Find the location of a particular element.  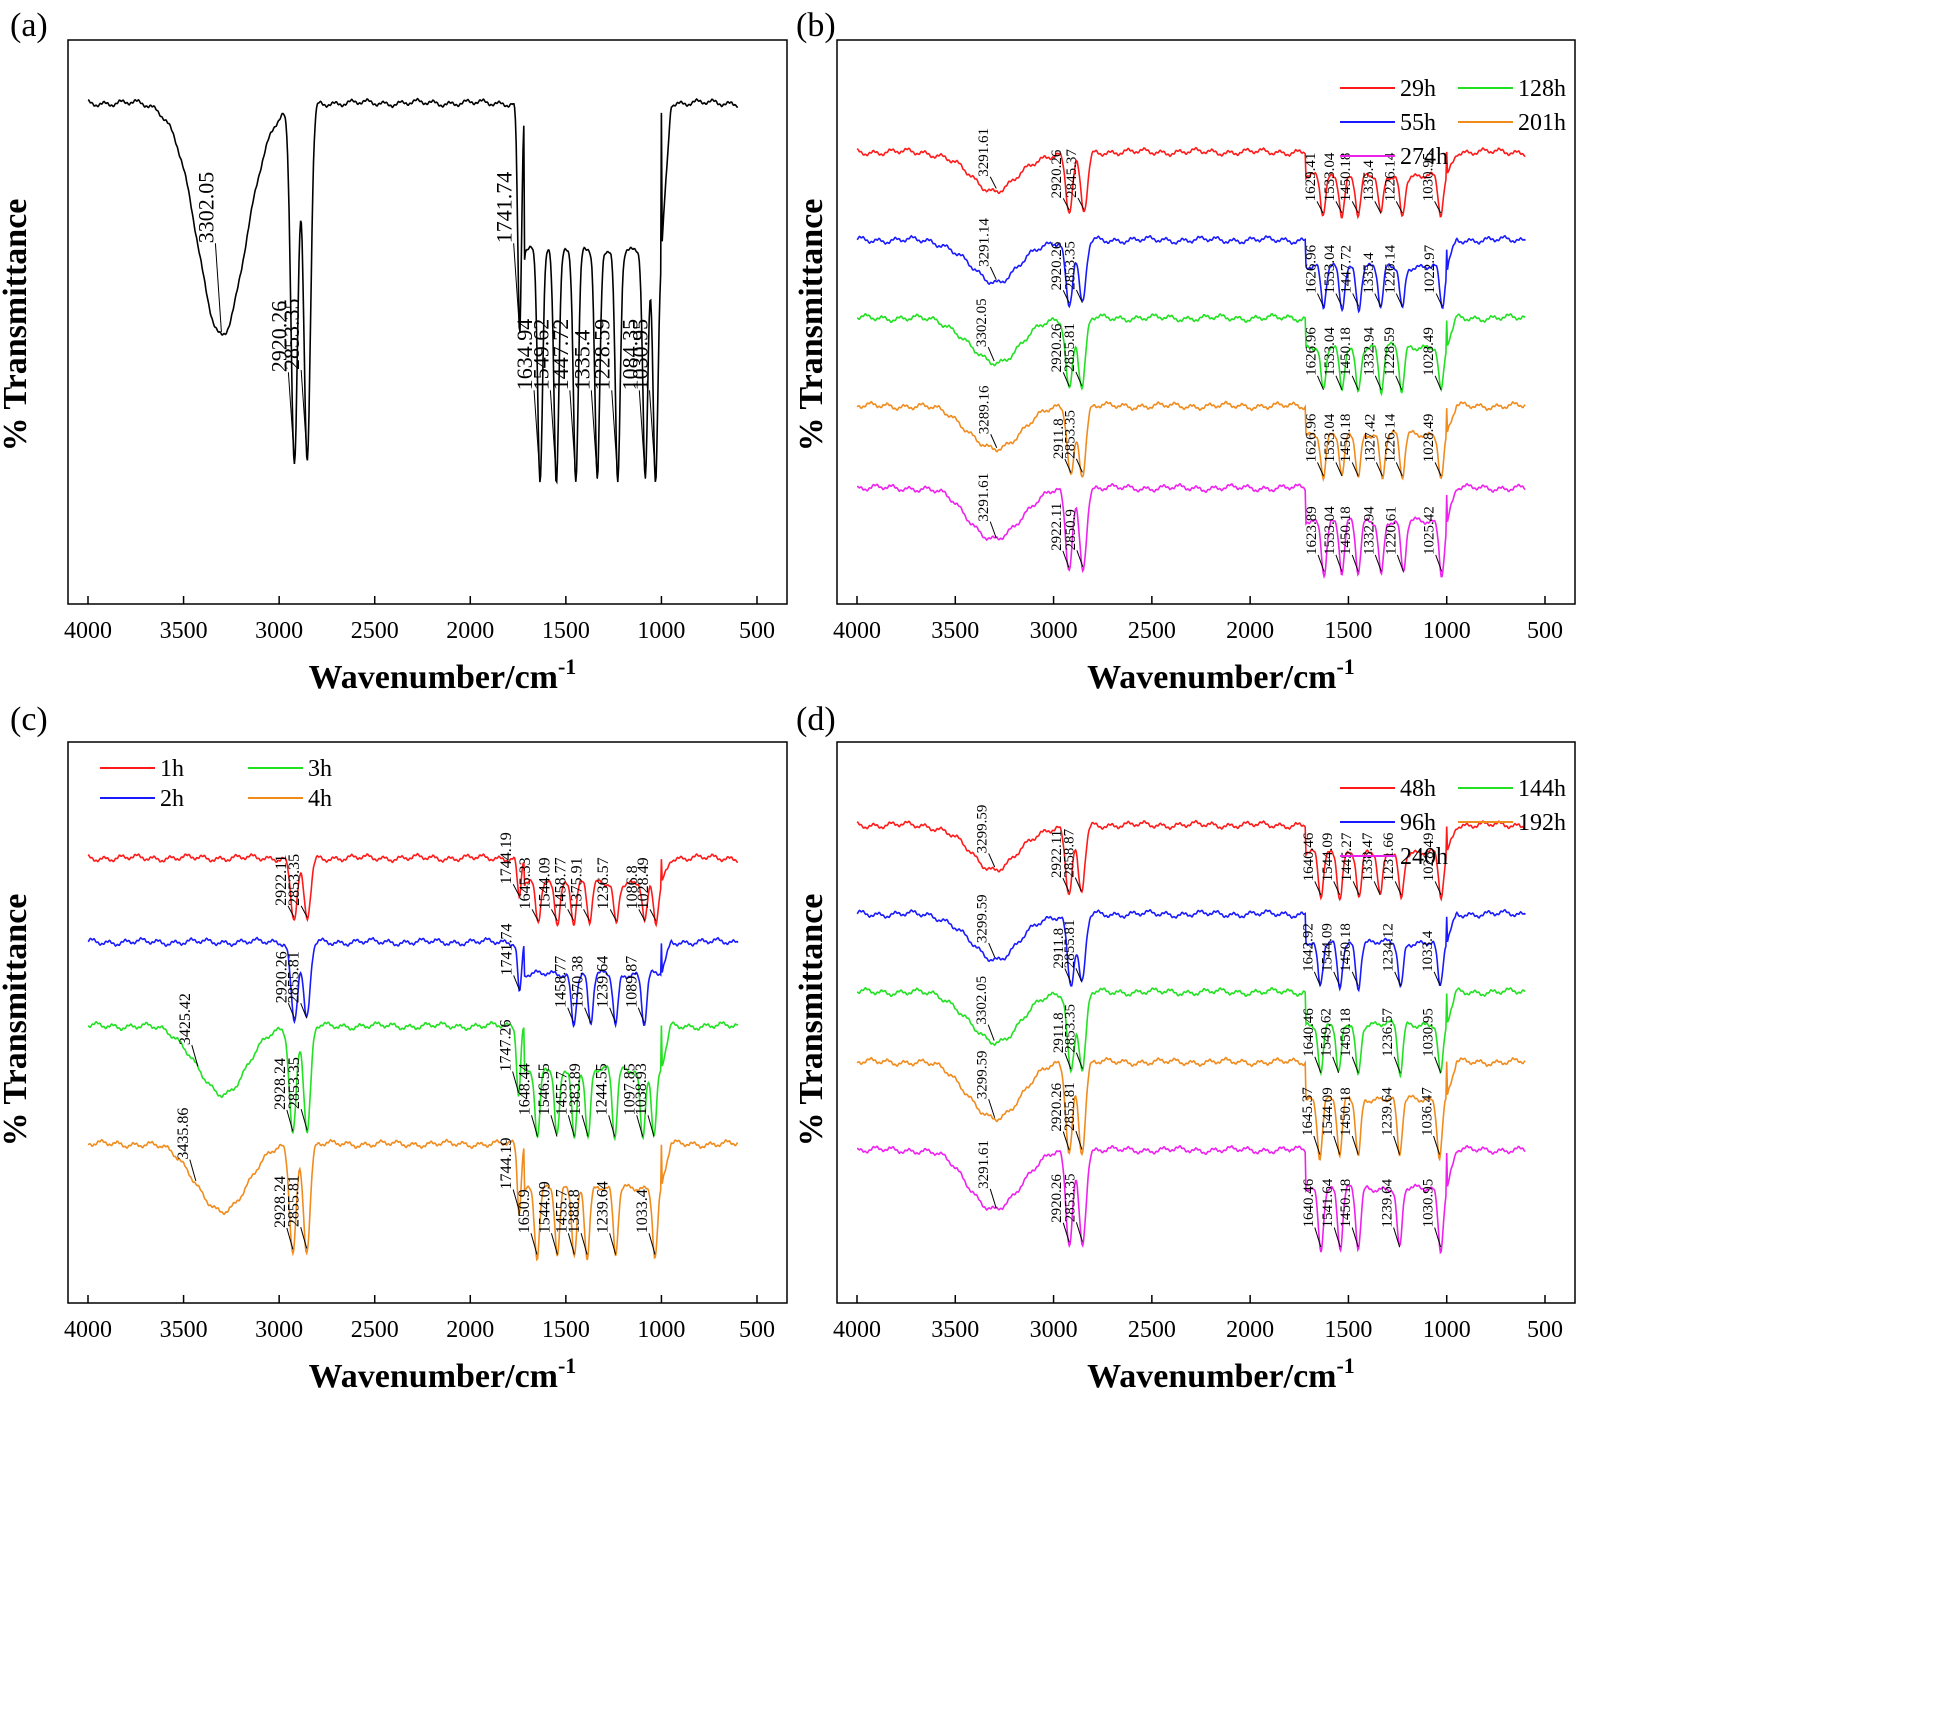

peak-label: 1744.19 is located at coordinates (506, 1164).